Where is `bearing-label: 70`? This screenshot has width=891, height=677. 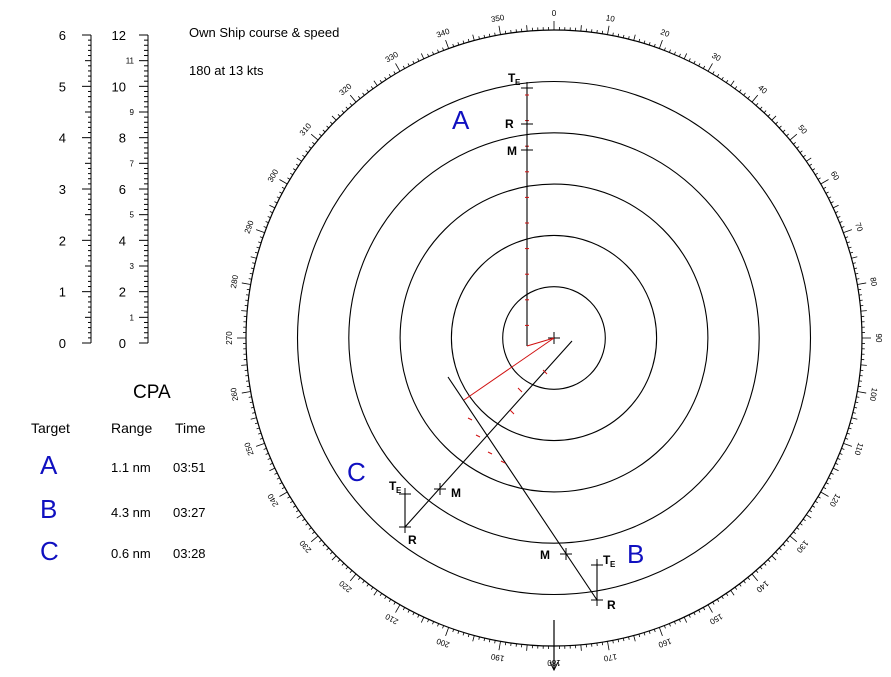
bearing-label: 70 is located at coordinates (859, 227).